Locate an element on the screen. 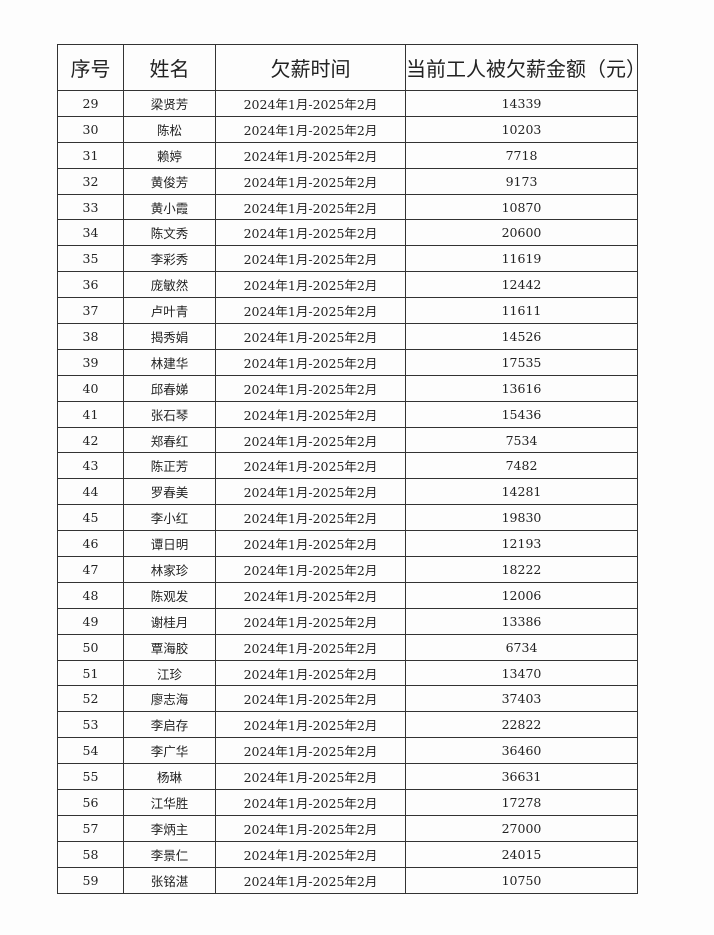 The width and height of the screenshot is (714, 935). cell-amount: 19830 is located at coordinates (521, 518).